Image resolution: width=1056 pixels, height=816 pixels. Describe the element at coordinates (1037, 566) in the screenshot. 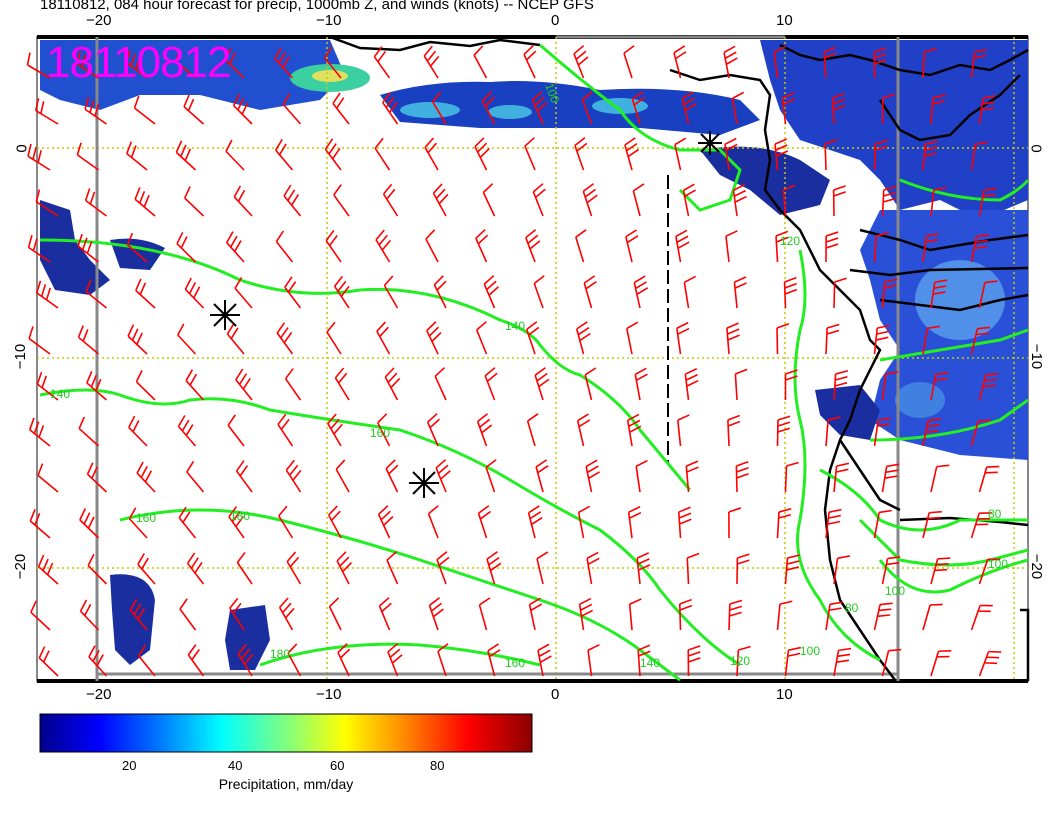

I see `y-tick-right: −20` at that location.